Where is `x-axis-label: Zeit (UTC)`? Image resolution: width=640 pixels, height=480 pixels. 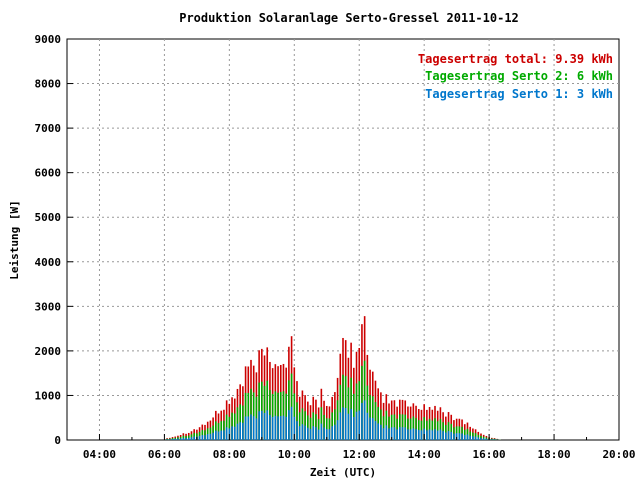 x-axis-label: Zeit (UTC) is located at coordinates (343, 472).